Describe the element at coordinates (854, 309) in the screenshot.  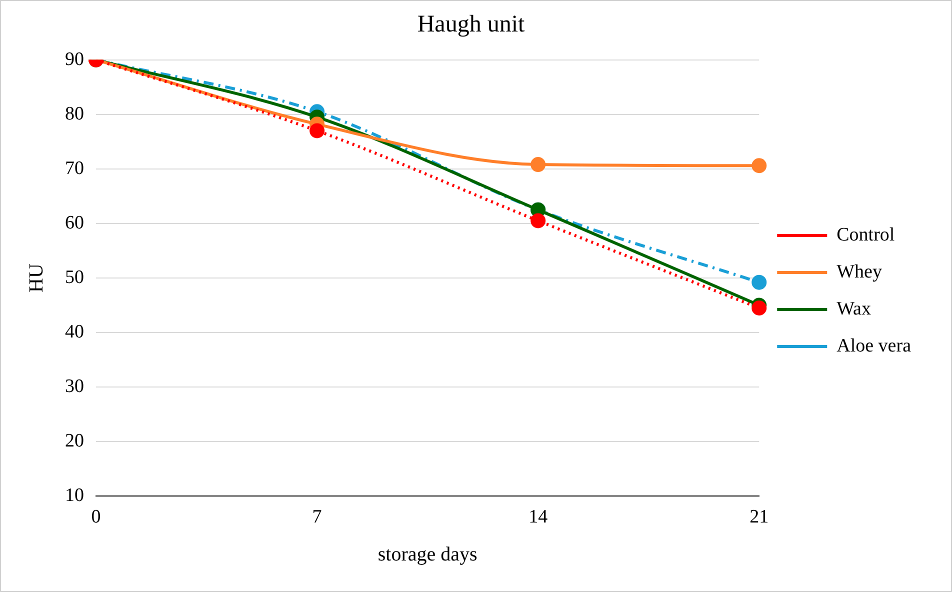
I see `legend-label: Wax` at that location.